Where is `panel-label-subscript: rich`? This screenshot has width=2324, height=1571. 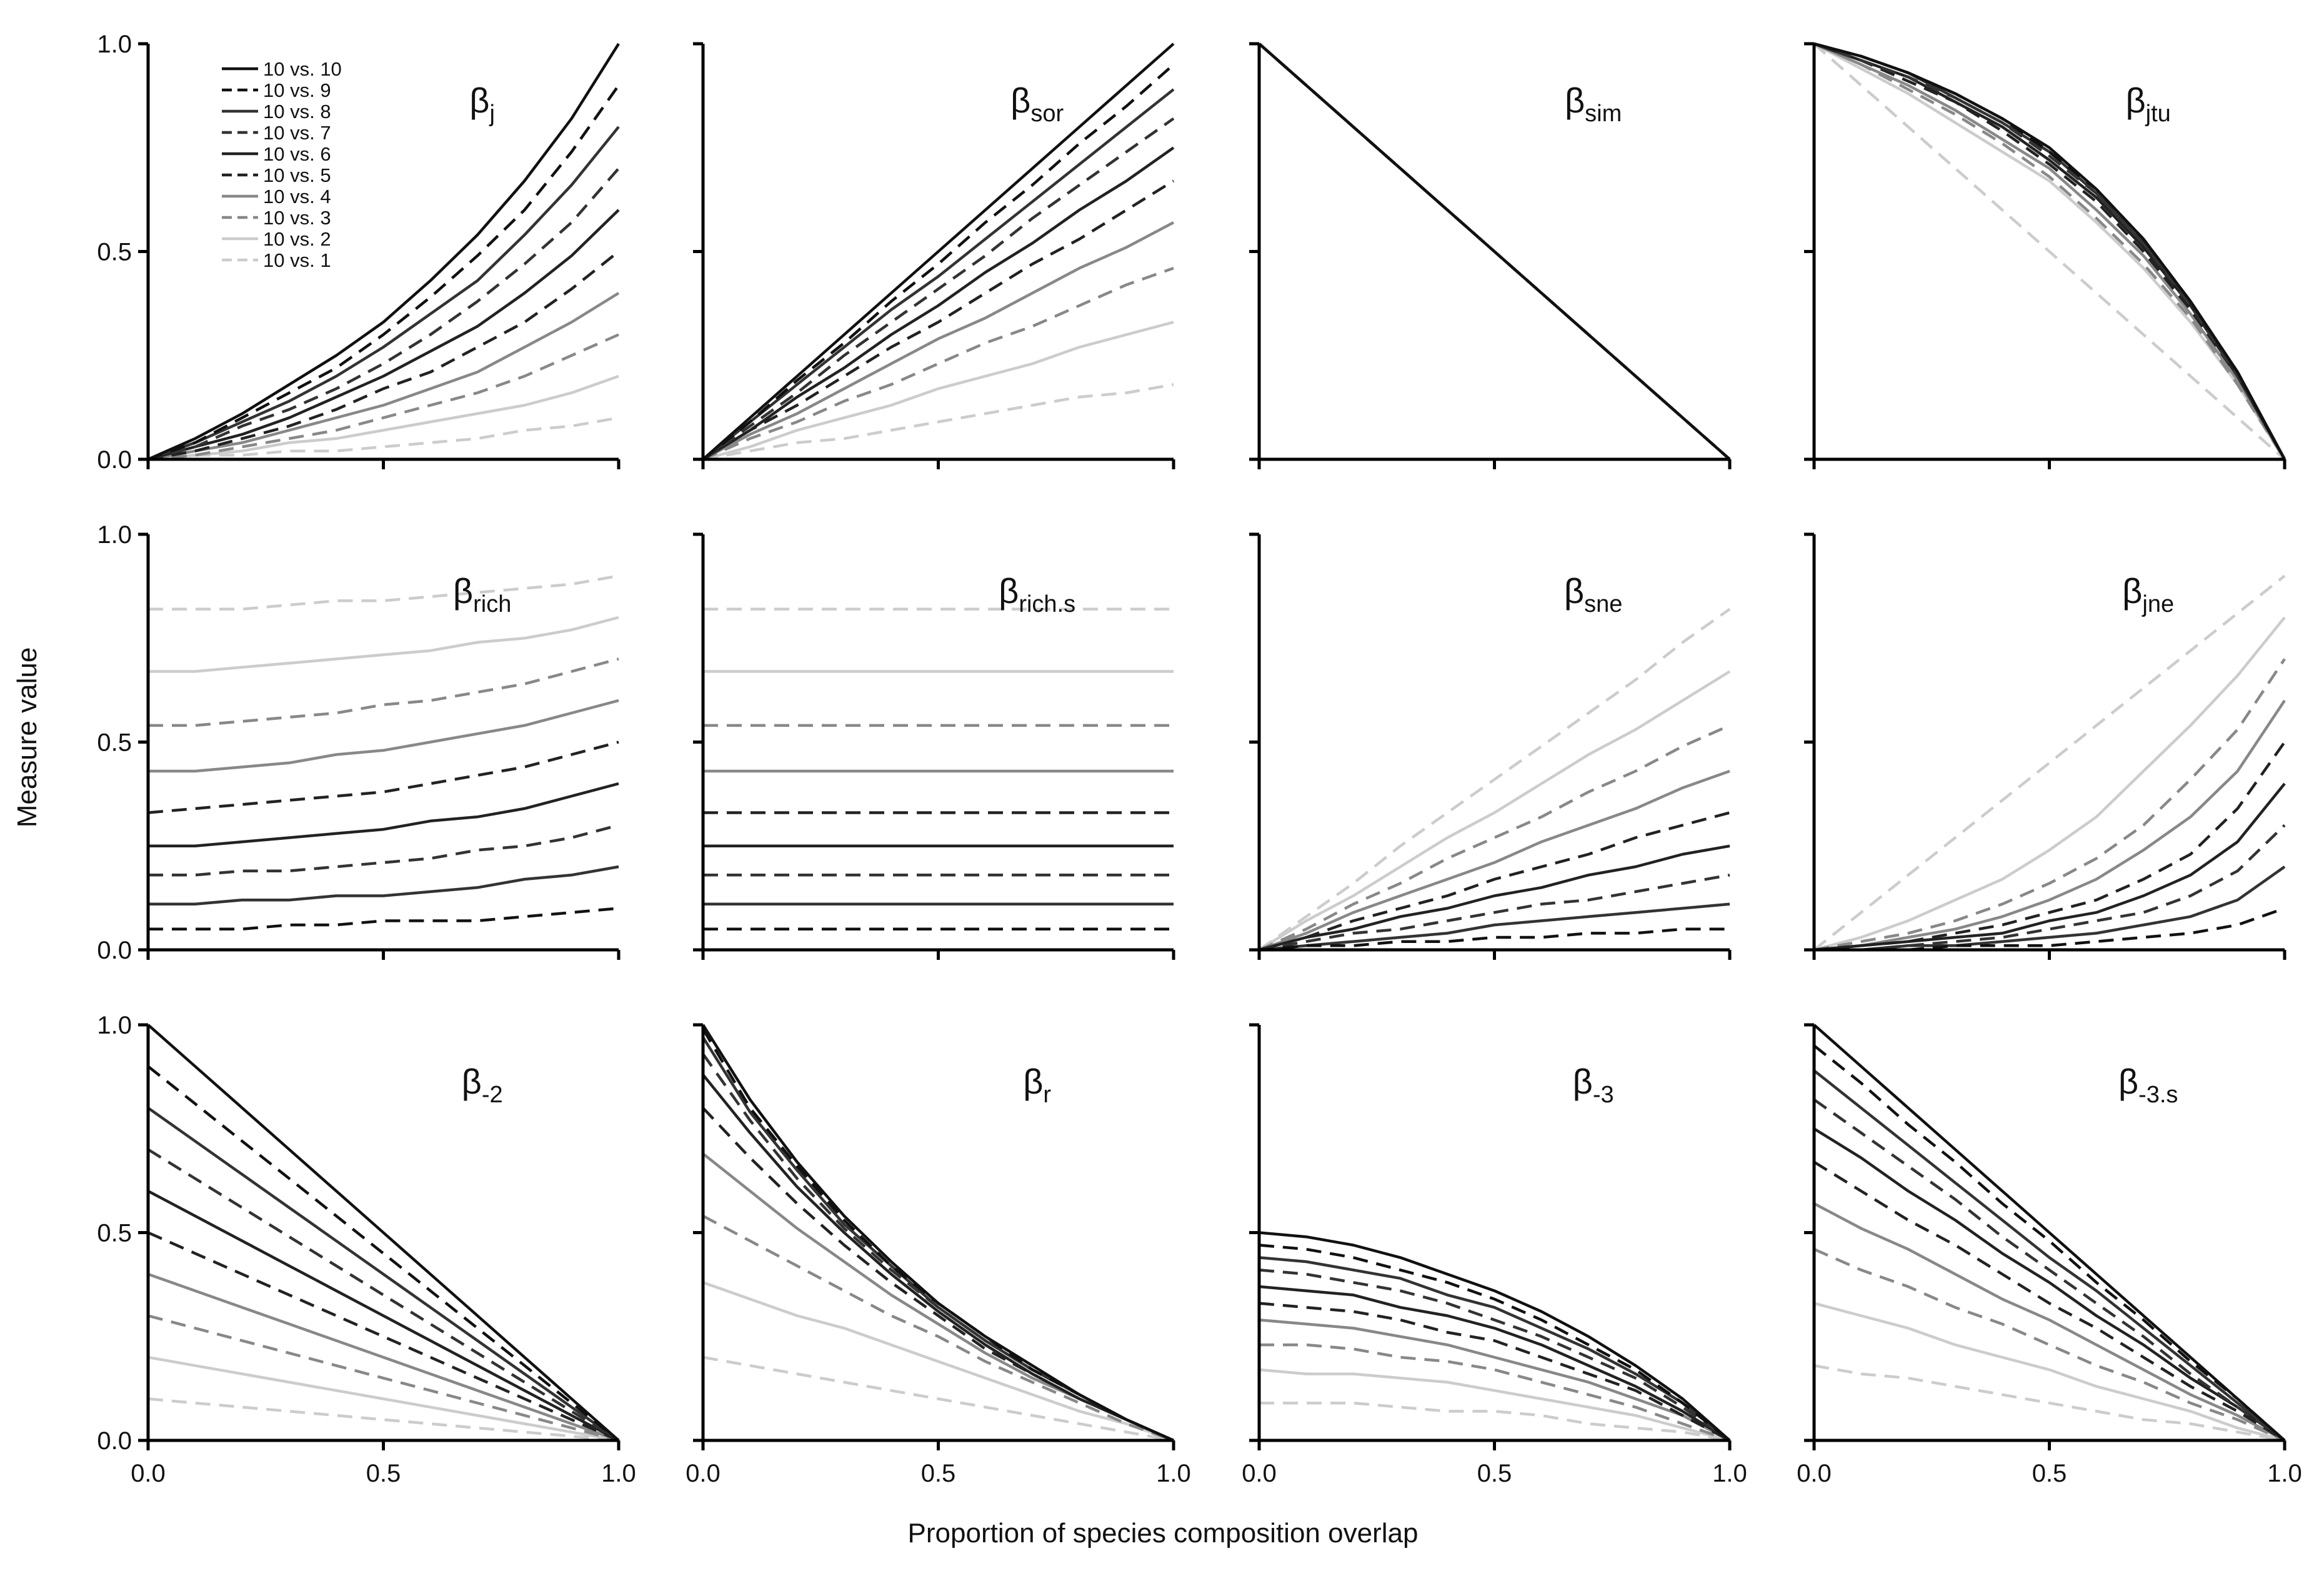
panel-label-subscript: rich is located at coordinates (492, 604).